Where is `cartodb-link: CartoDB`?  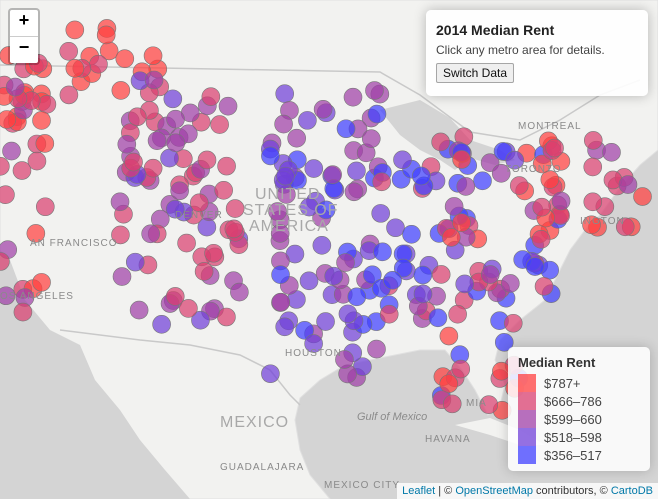
cartodb-link: CartoDB is located at coordinates (631, 491).